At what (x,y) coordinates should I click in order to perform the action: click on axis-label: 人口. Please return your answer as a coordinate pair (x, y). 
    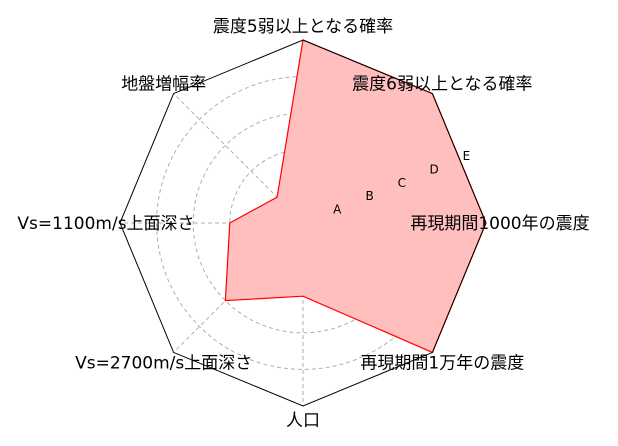
    Looking at the image, I should click on (303, 421).